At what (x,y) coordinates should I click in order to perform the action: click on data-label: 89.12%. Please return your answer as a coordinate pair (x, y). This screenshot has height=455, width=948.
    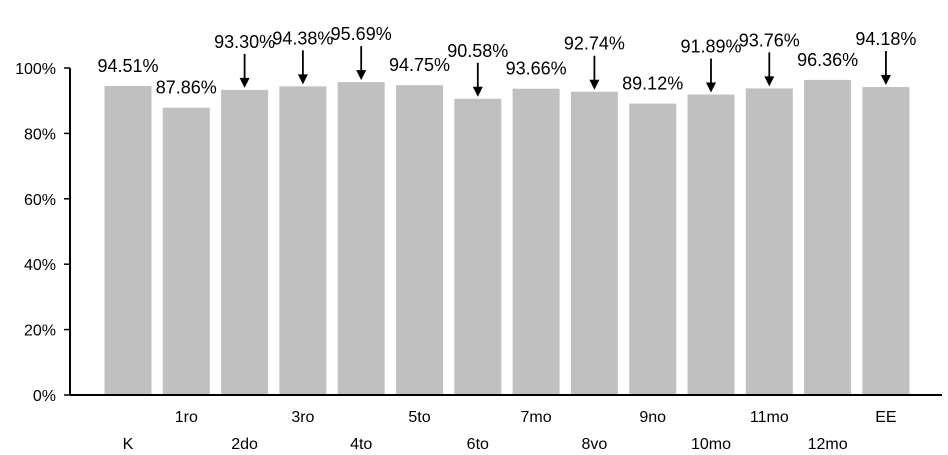
    Looking at the image, I should click on (652, 84).